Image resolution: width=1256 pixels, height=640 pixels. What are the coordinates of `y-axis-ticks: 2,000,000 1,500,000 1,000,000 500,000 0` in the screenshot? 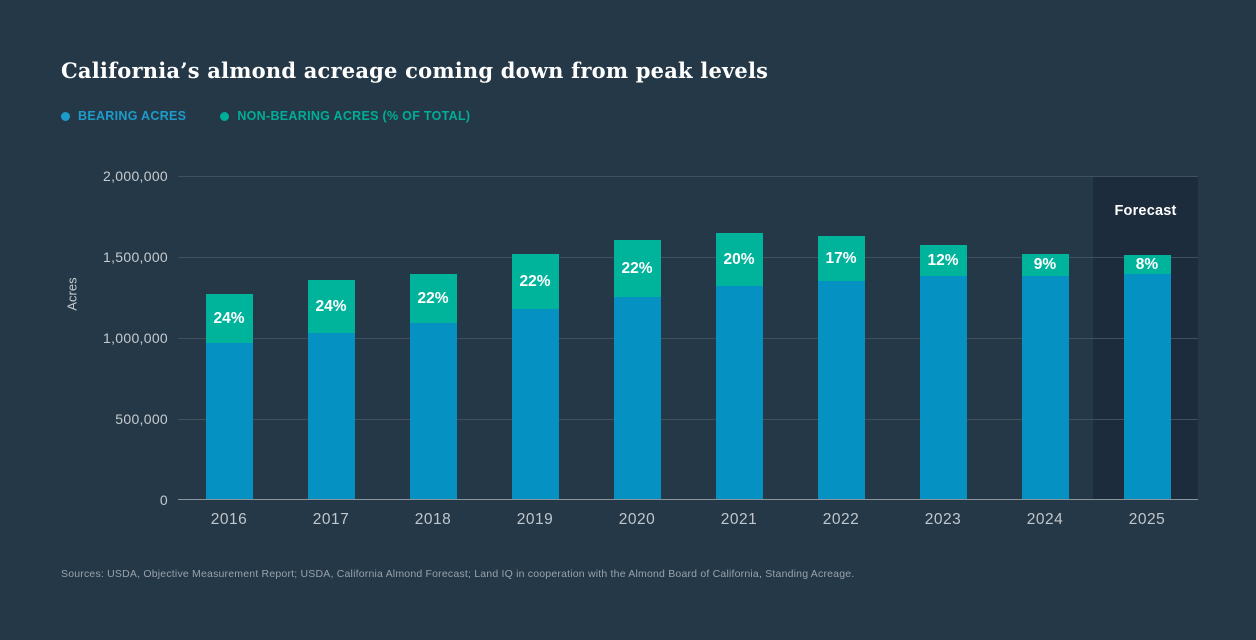 It's located at (104, 338).